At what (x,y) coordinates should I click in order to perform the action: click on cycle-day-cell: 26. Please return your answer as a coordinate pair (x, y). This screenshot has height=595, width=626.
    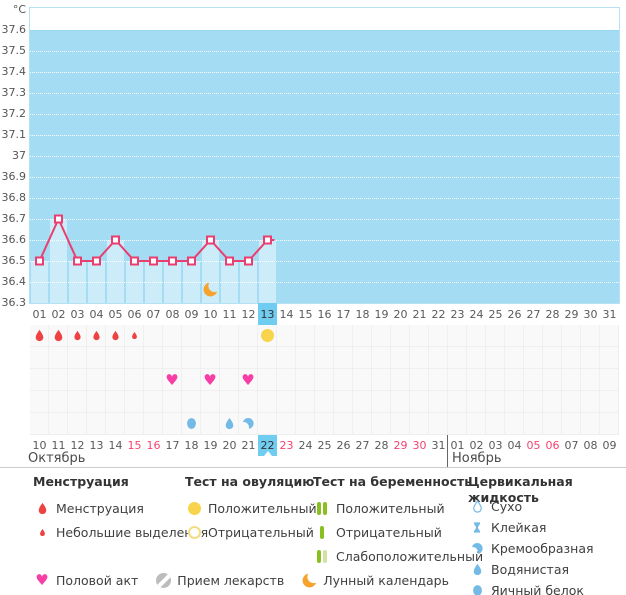
    Looking at the image, I should click on (514, 314).